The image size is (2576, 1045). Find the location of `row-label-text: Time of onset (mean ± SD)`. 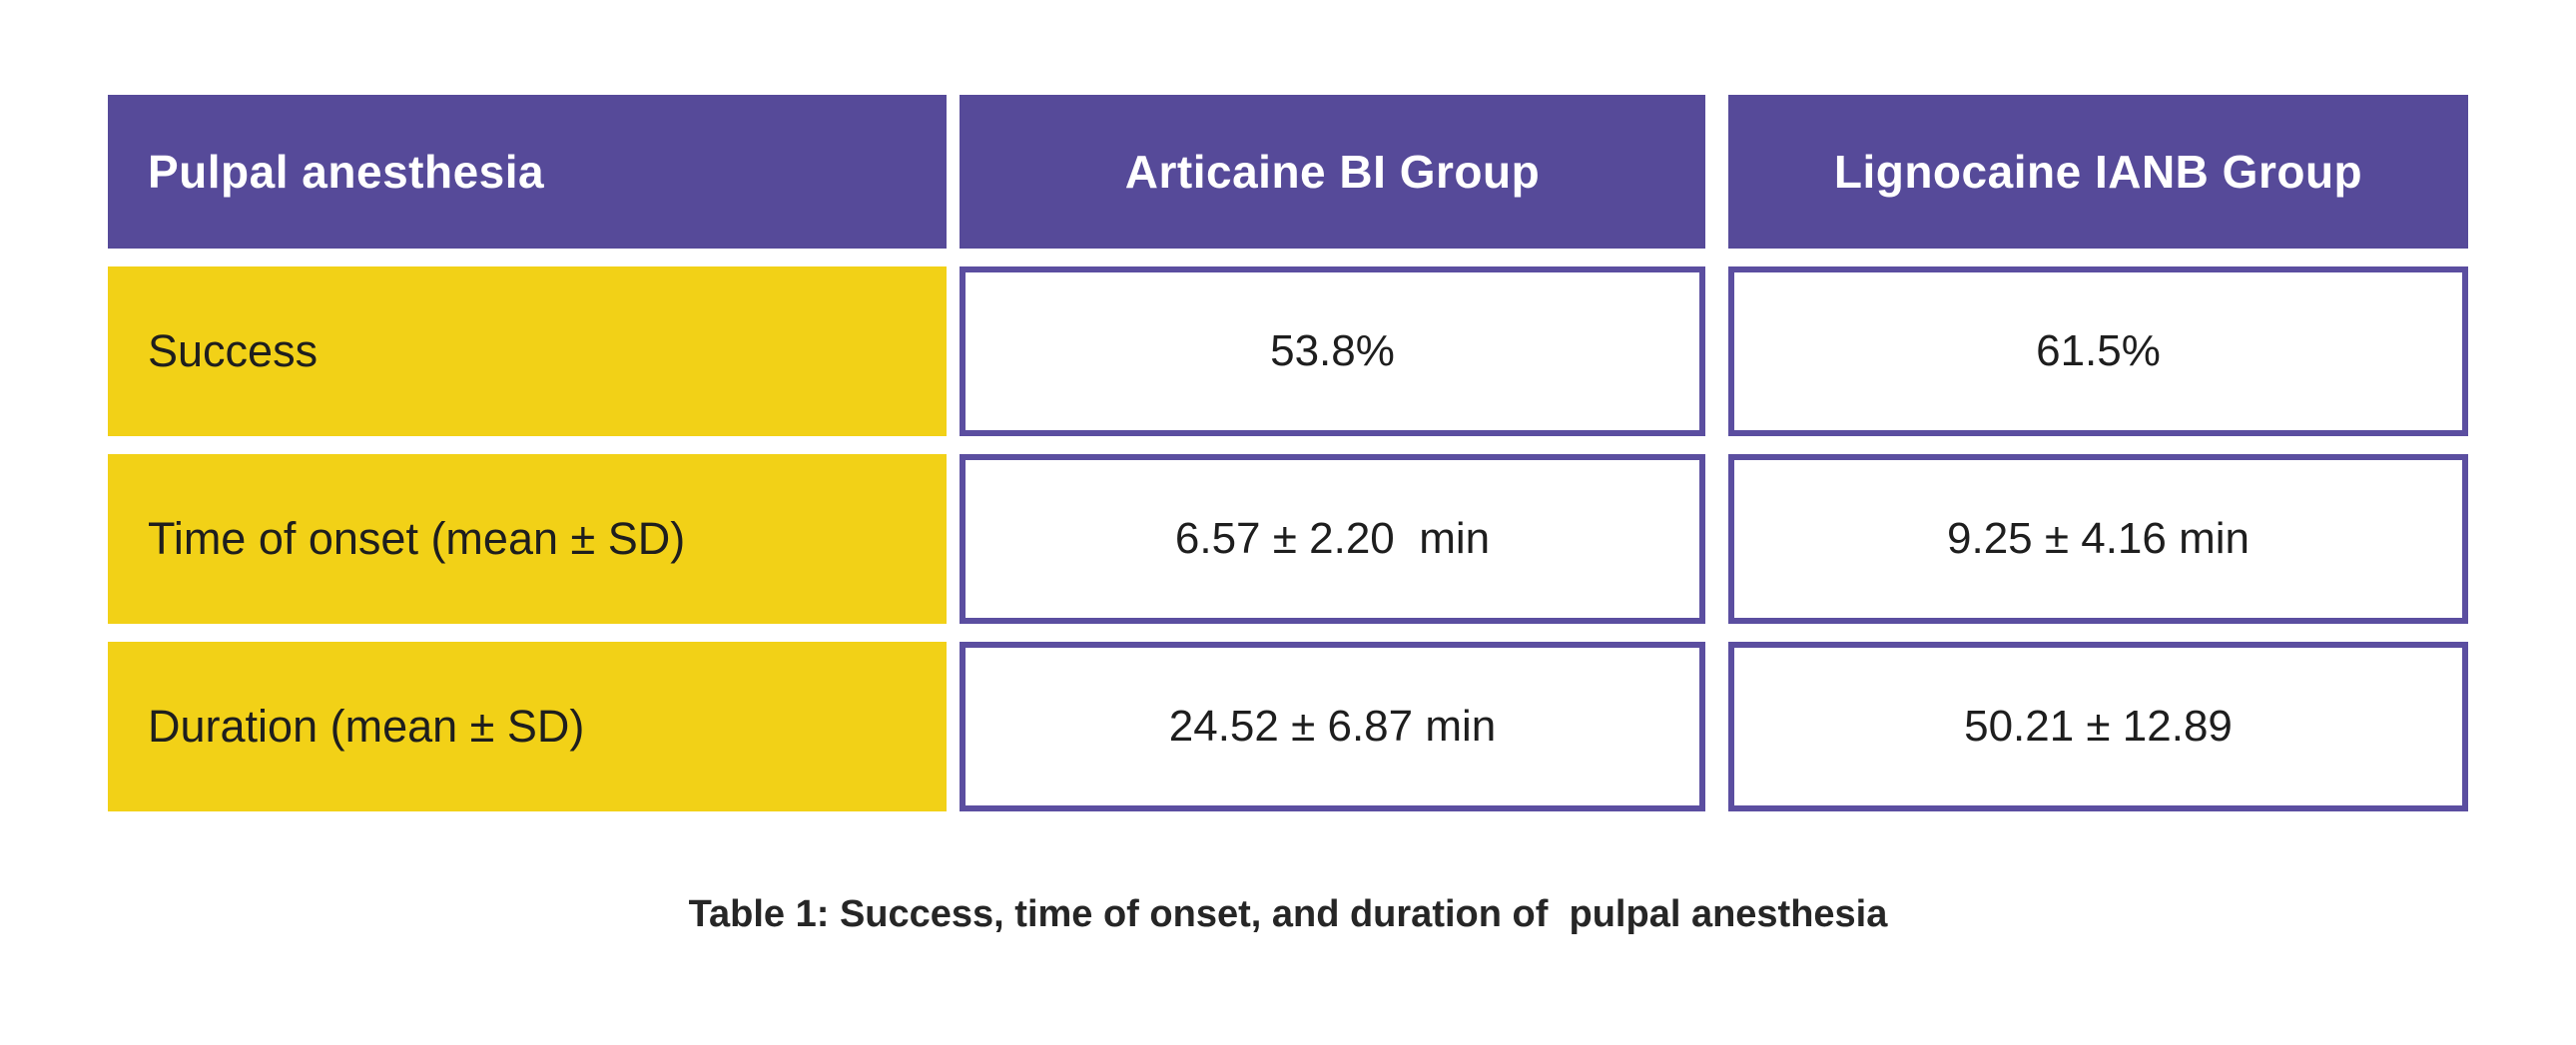

row-label-text: Time of onset (mean ± SD) is located at coordinates (417, 538).